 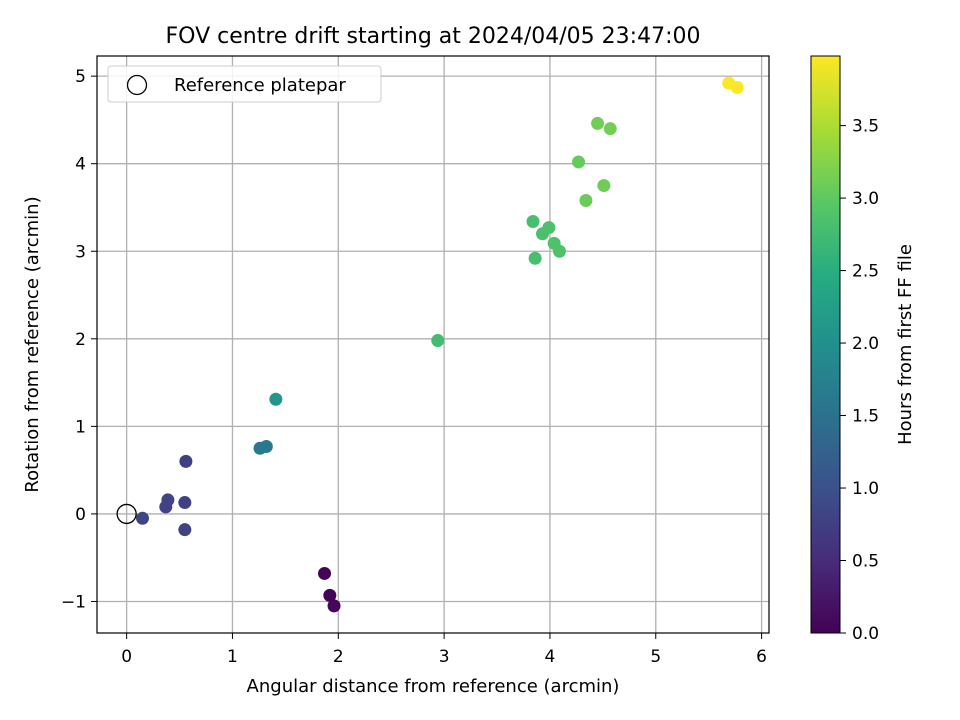 I want to click on colorbar-tick-label: 0.0, so click(x=865, y=634).